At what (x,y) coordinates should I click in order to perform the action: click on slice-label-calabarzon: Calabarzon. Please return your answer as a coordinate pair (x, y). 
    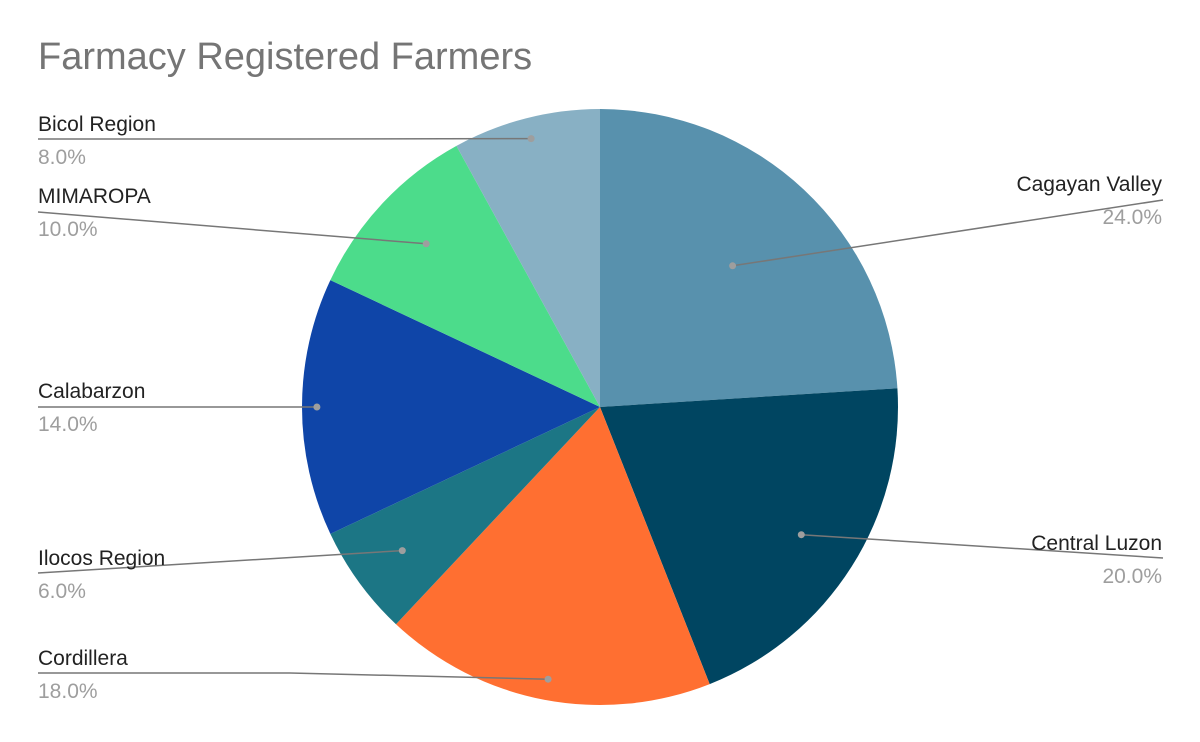
    Looking at the image, I should click on (91, 391).